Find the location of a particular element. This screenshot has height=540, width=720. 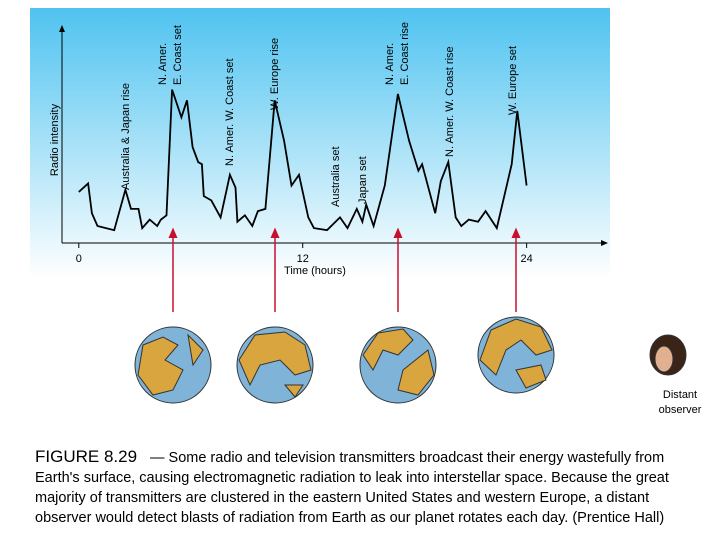

globes is located at coordinates (410, 360).